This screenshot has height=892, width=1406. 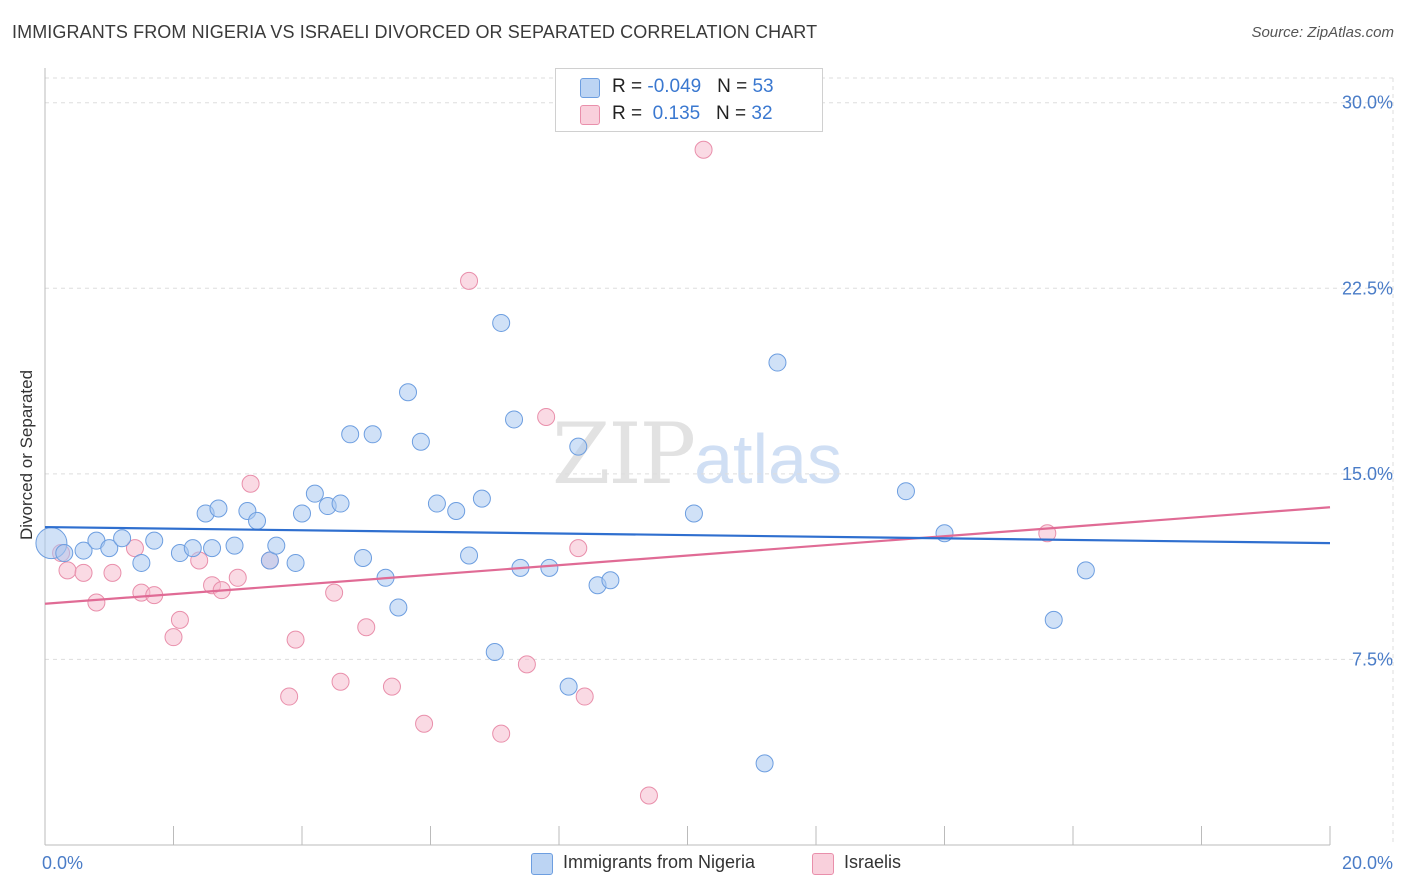 I want to click on legend-r-value: -0.049, so click(x=674, y=86).